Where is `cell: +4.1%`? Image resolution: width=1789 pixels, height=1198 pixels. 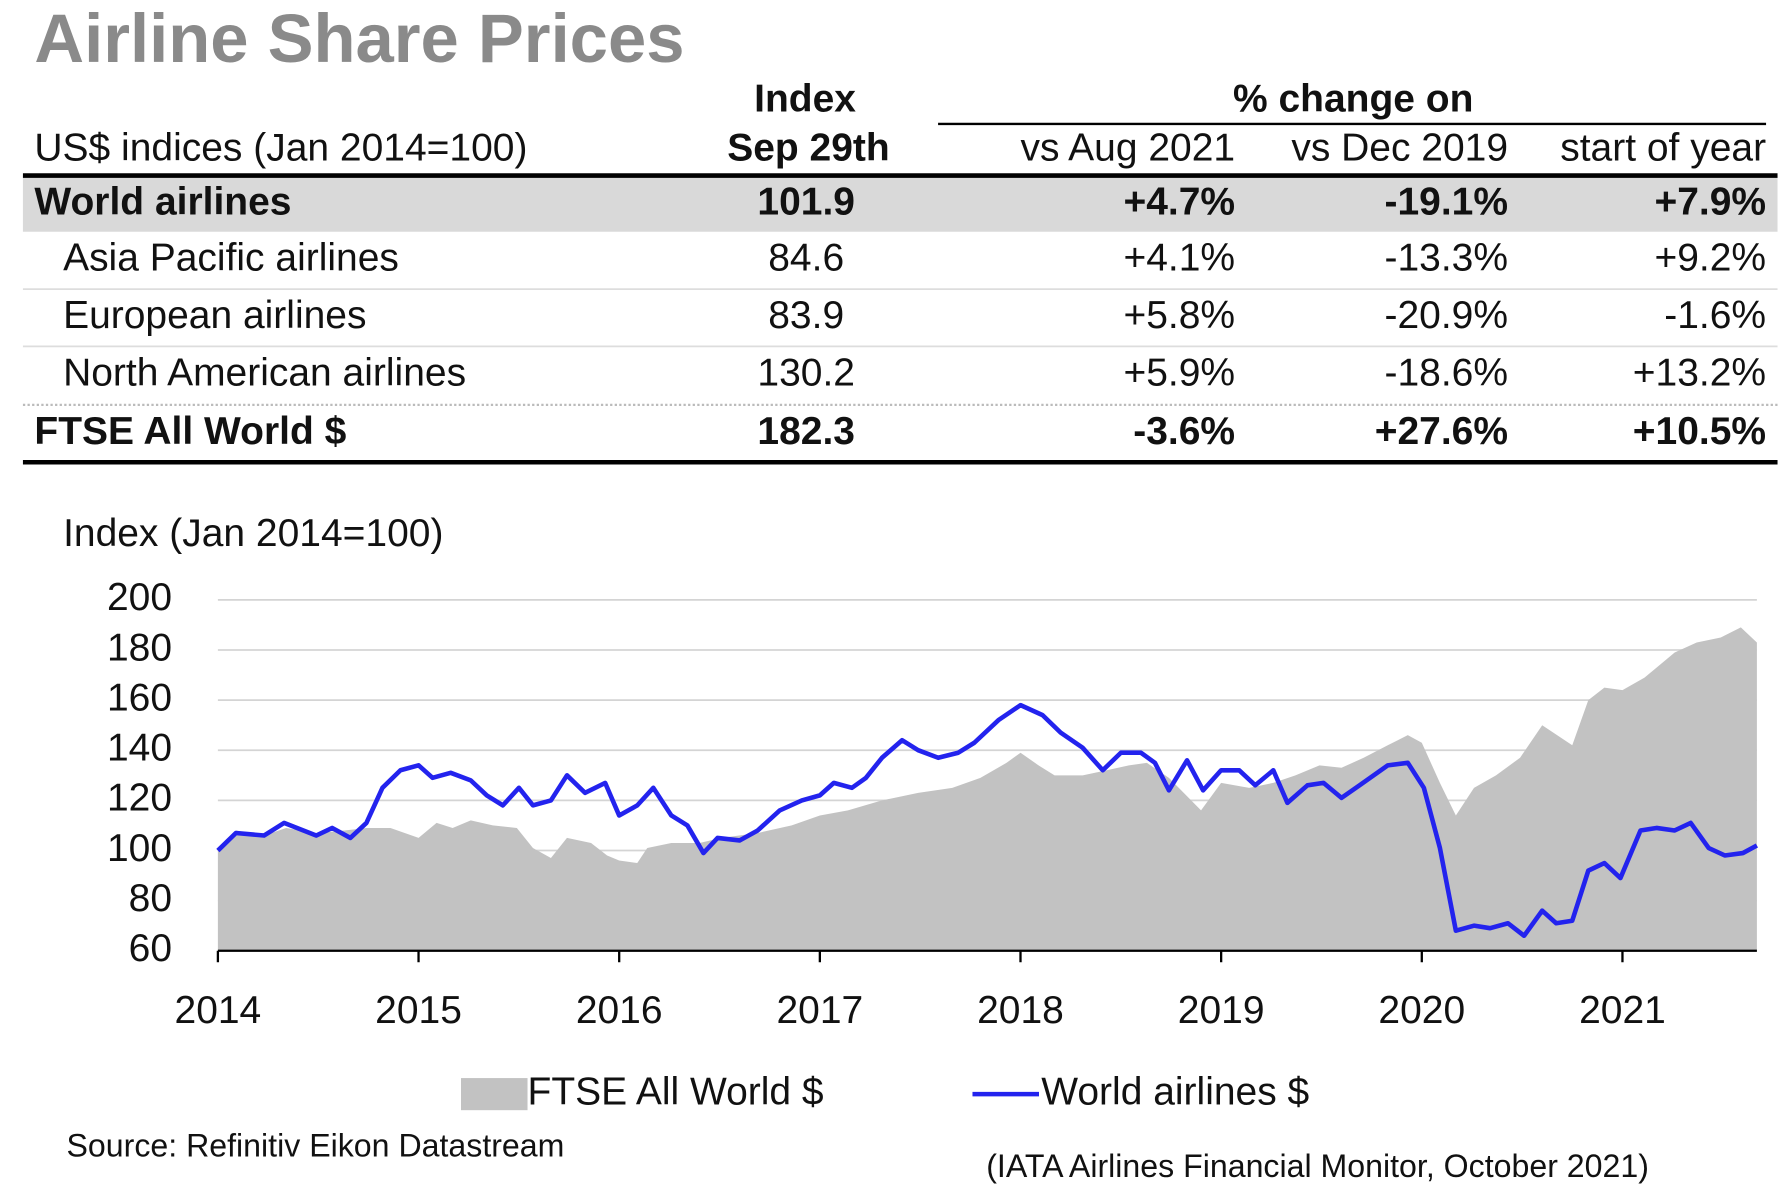 cell: +4.1% is located at coordinates (1179, 258).